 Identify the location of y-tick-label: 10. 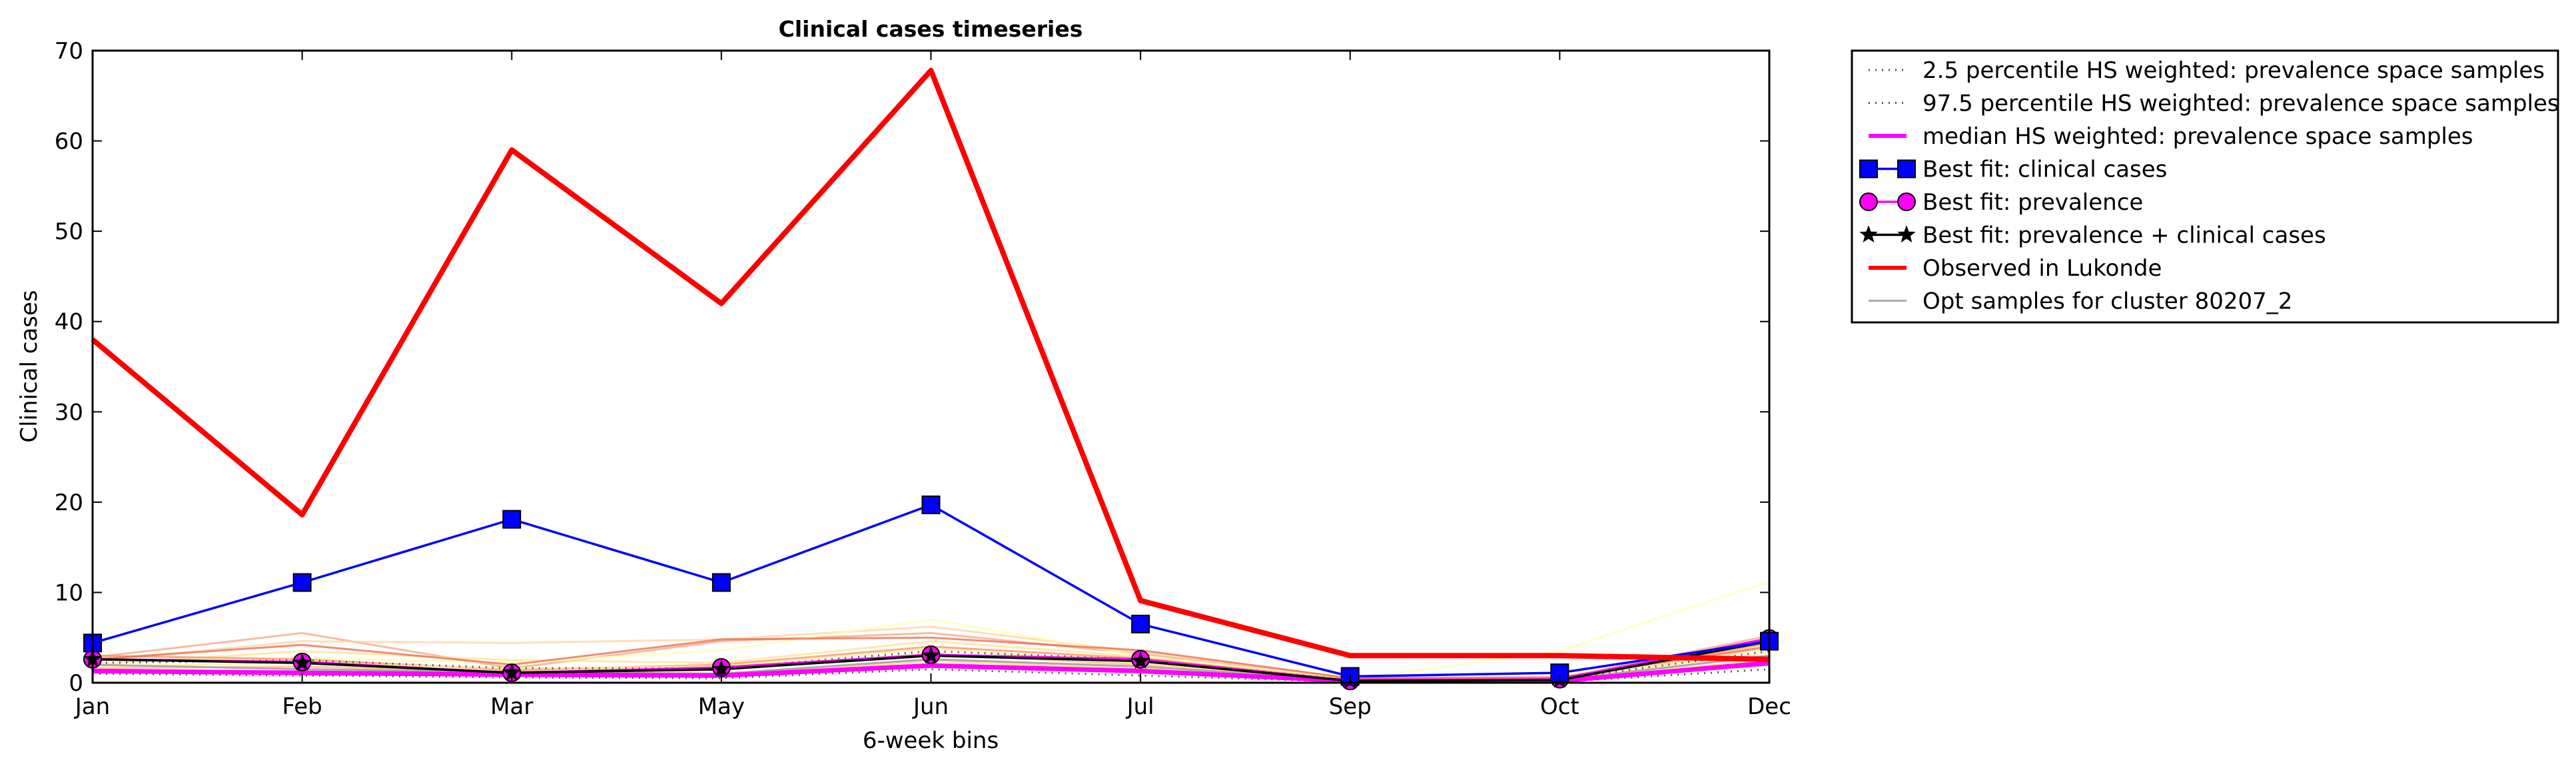
(69, 592).